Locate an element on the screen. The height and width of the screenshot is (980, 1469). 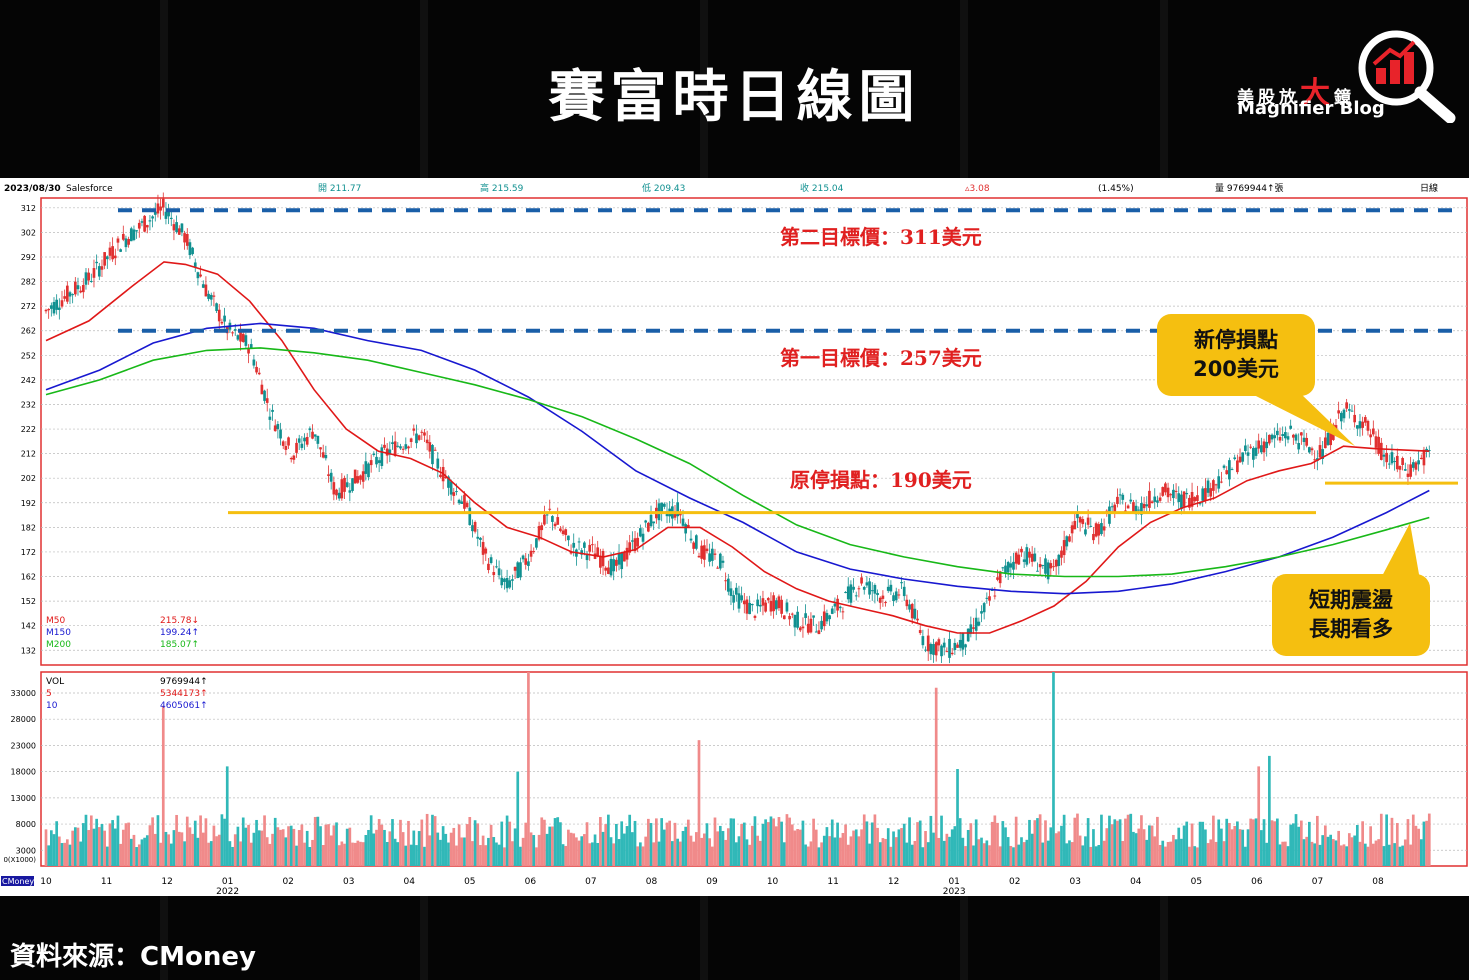
price-tick-label: 172 is located at coordinates (28, 552).